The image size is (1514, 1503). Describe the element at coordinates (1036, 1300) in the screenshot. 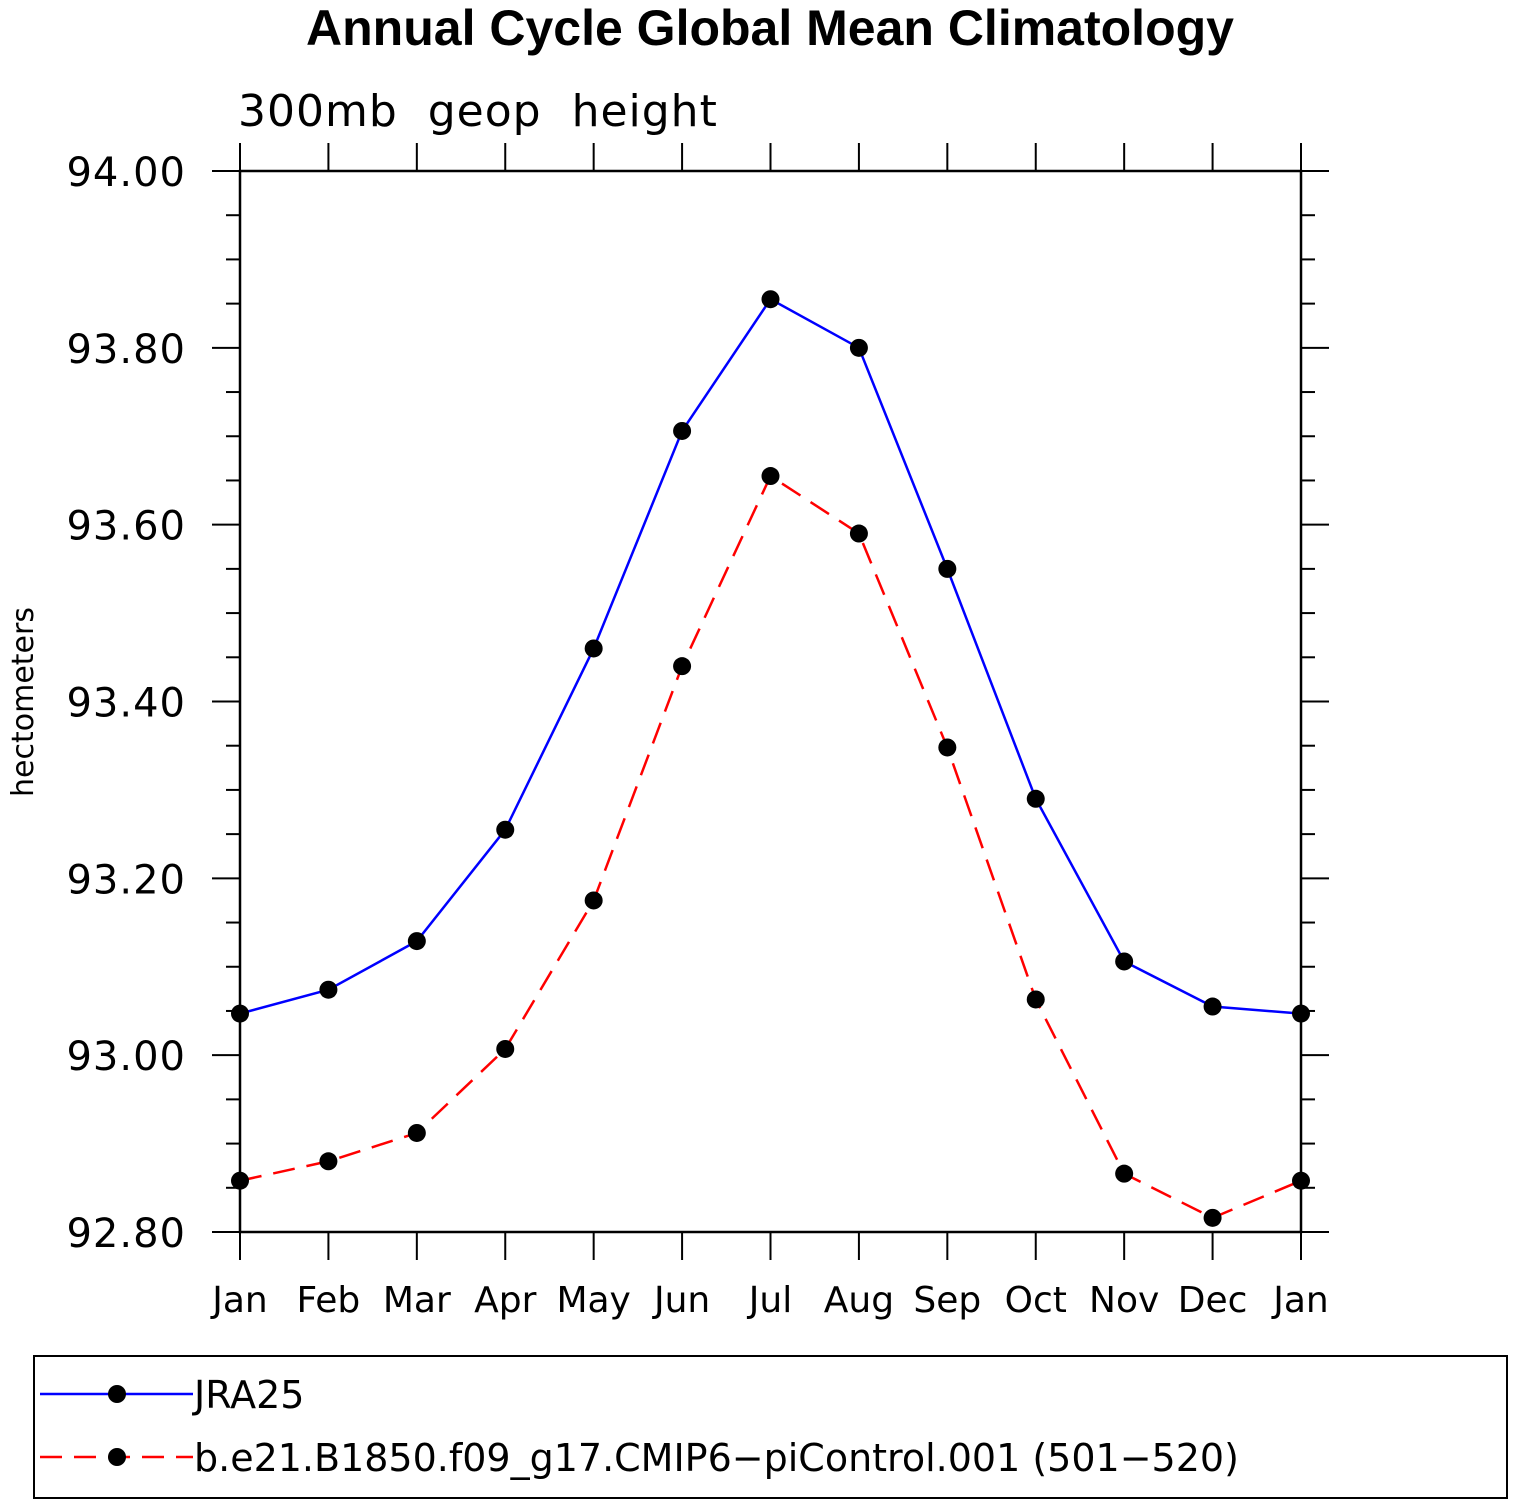

I see `x-tick-label: Oct` at that location.